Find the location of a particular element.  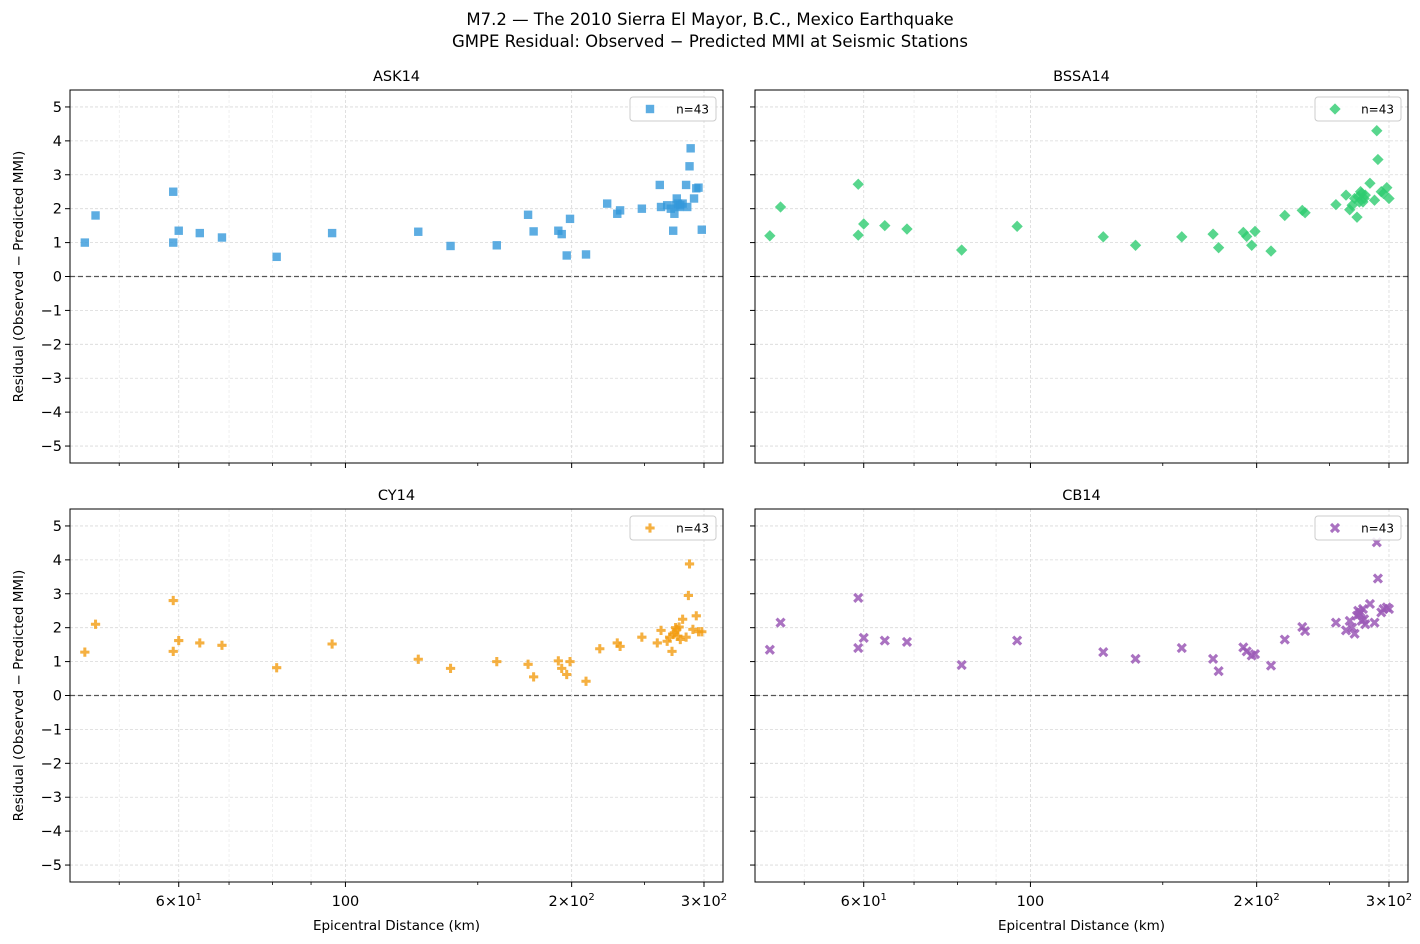

y-tick-label: 0 is located at coordinates (57, 697).